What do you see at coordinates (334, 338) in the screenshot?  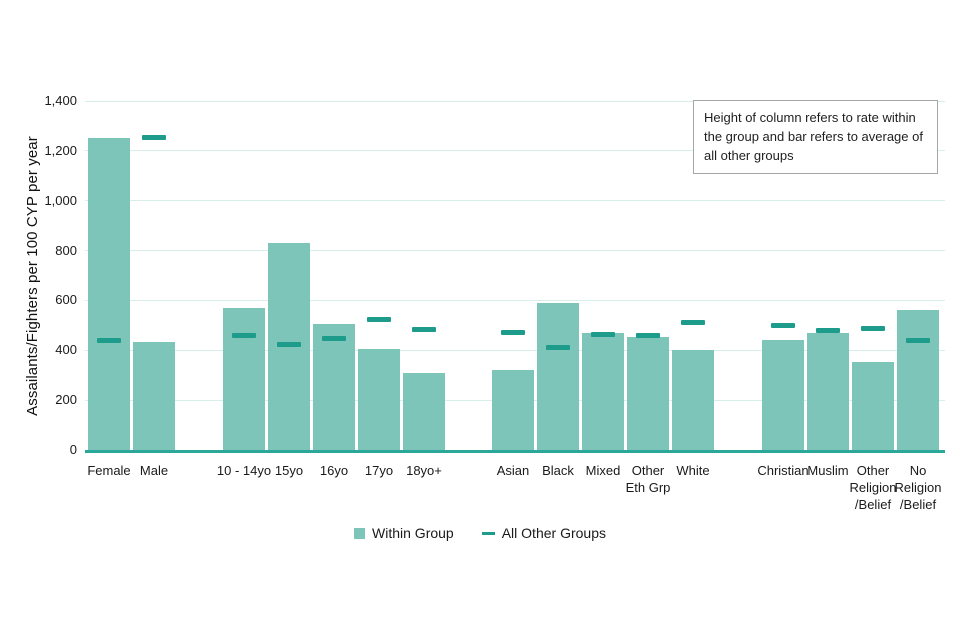 I see `dash-16yo` at bounding box center [334, 338].